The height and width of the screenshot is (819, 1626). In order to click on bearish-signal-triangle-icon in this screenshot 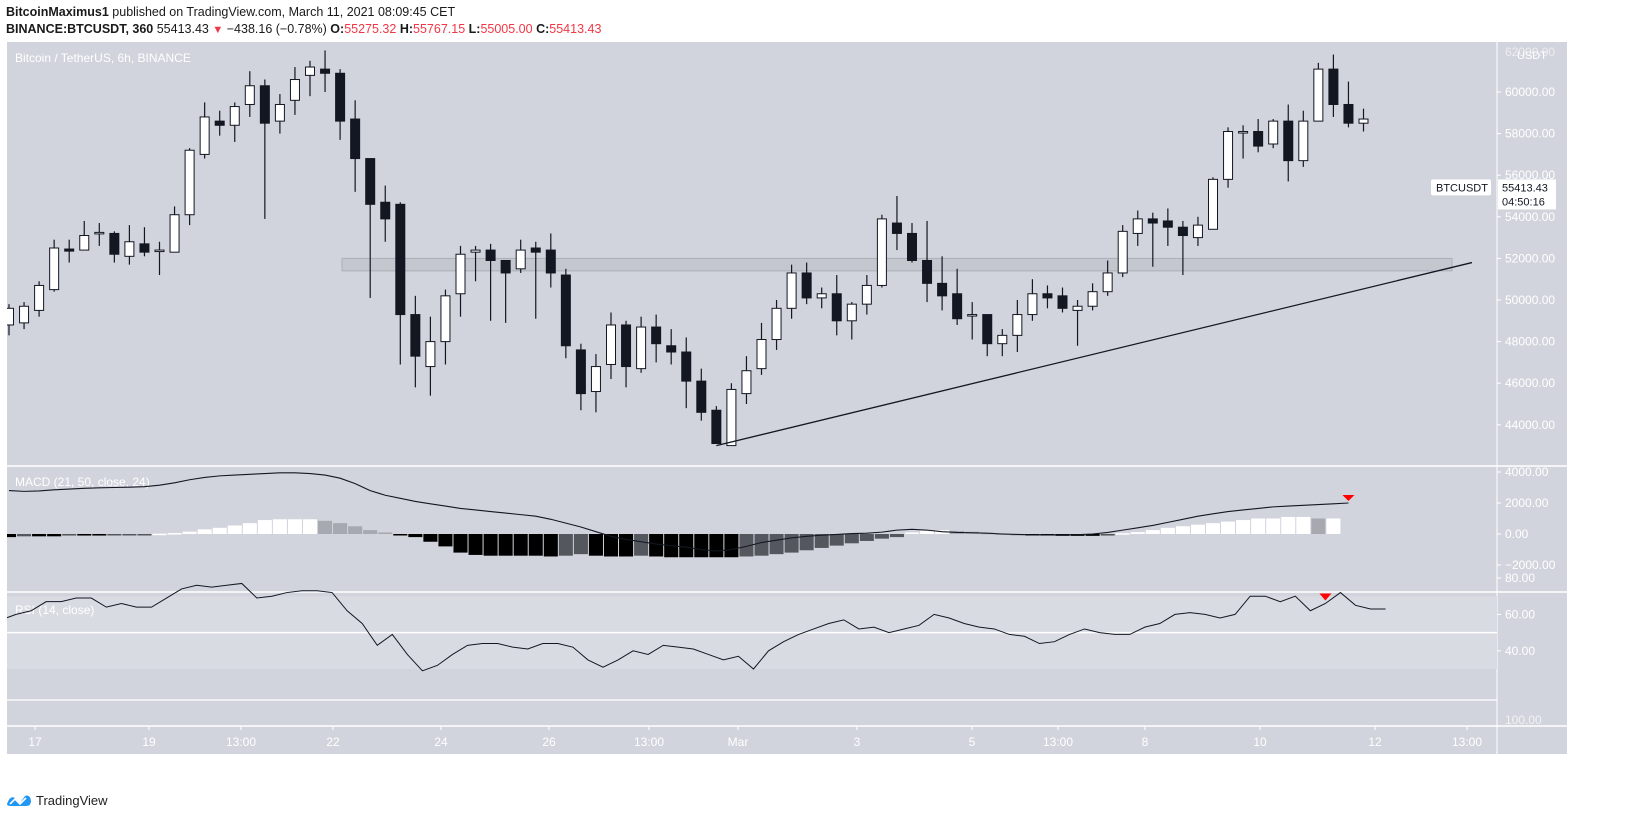, I will do `click(1325, 597)`.